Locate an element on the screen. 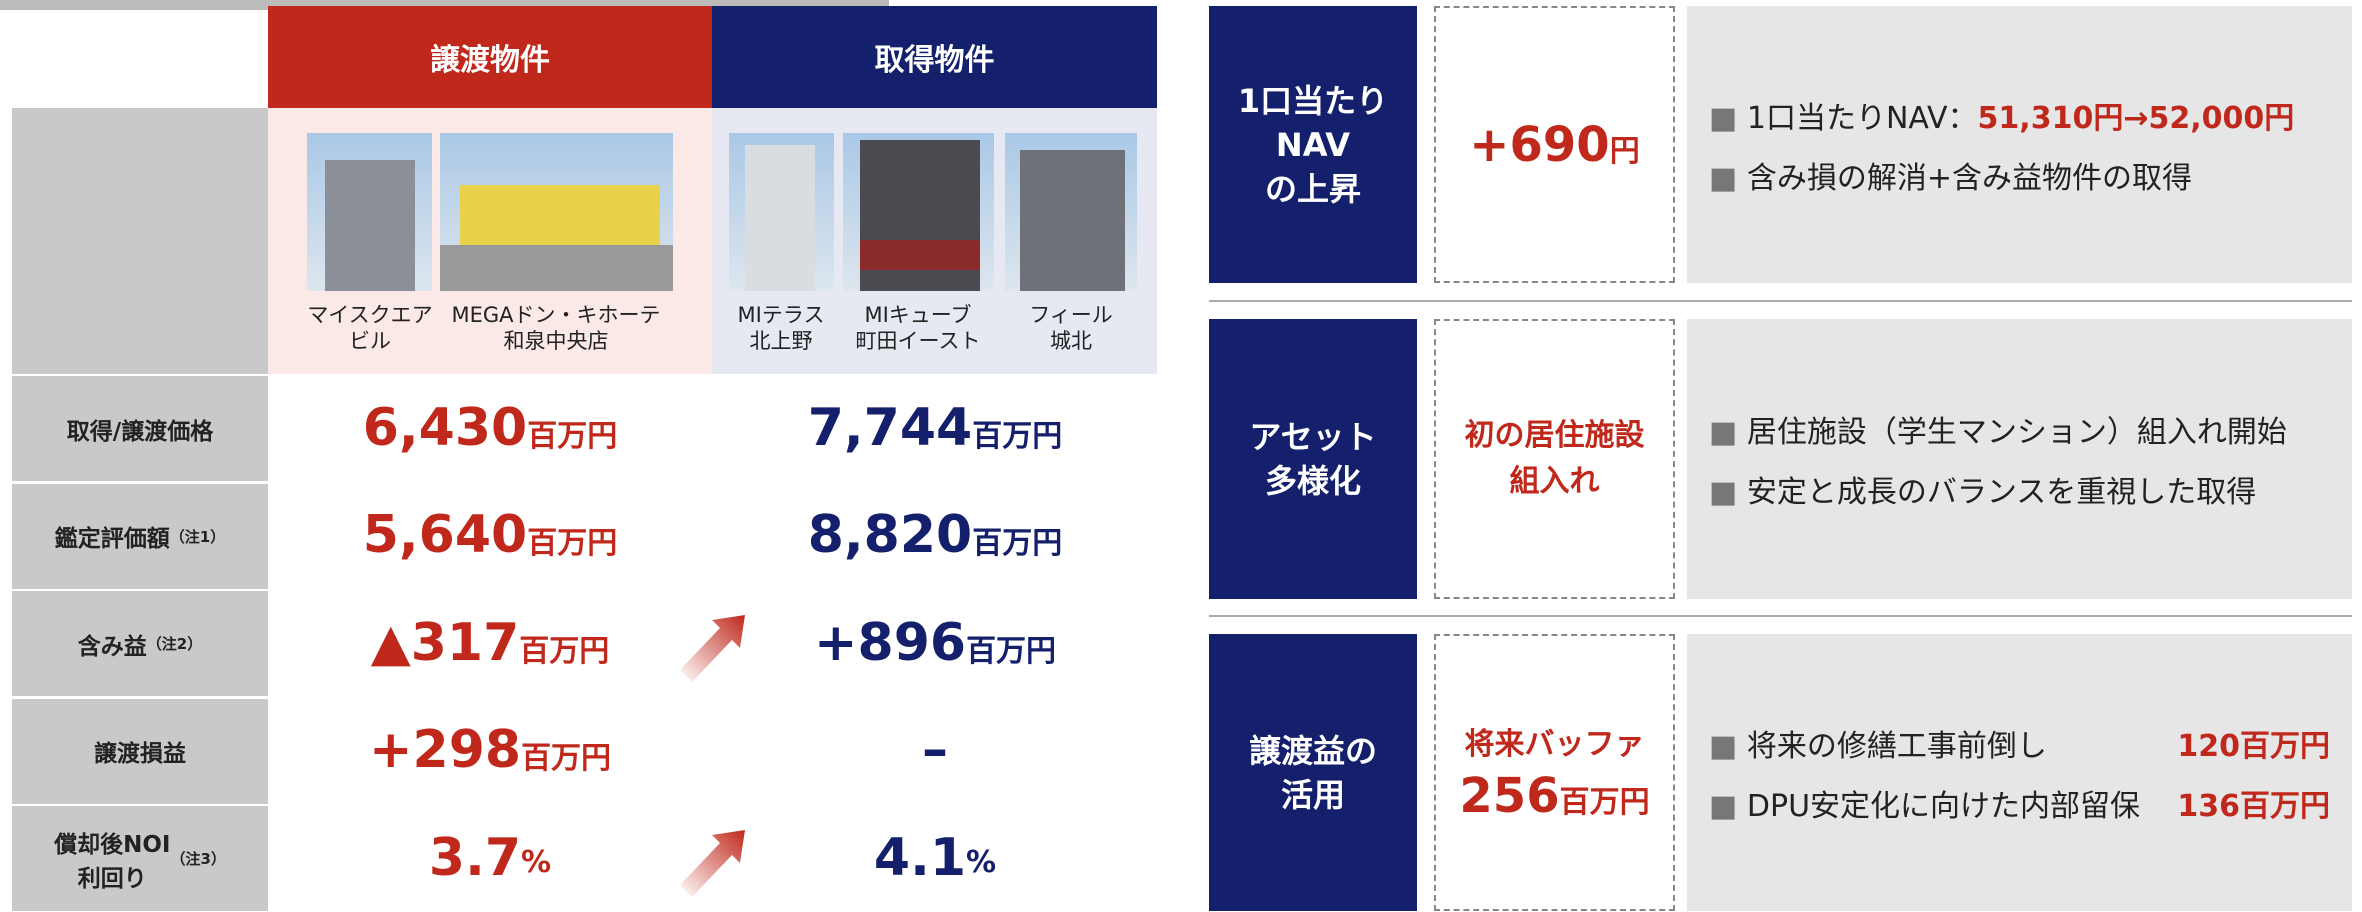 This screenshot has width=2362, height=912. value: 4.1 is located at coordinates (920, 857).